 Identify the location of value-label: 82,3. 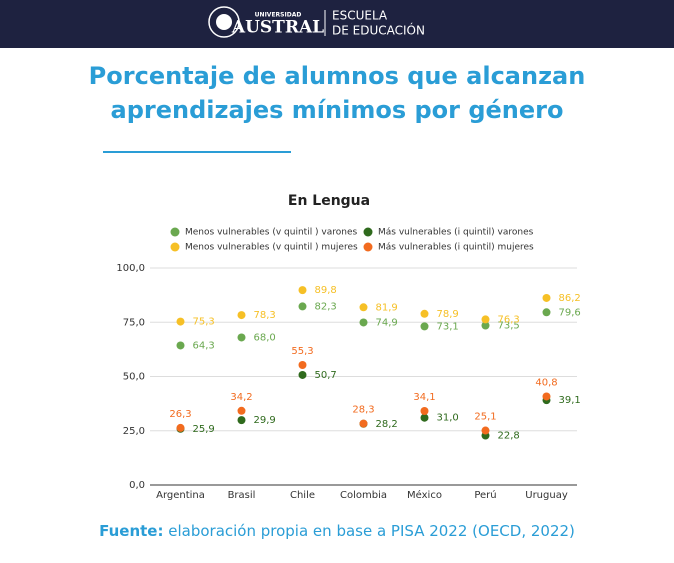
(326, 306).